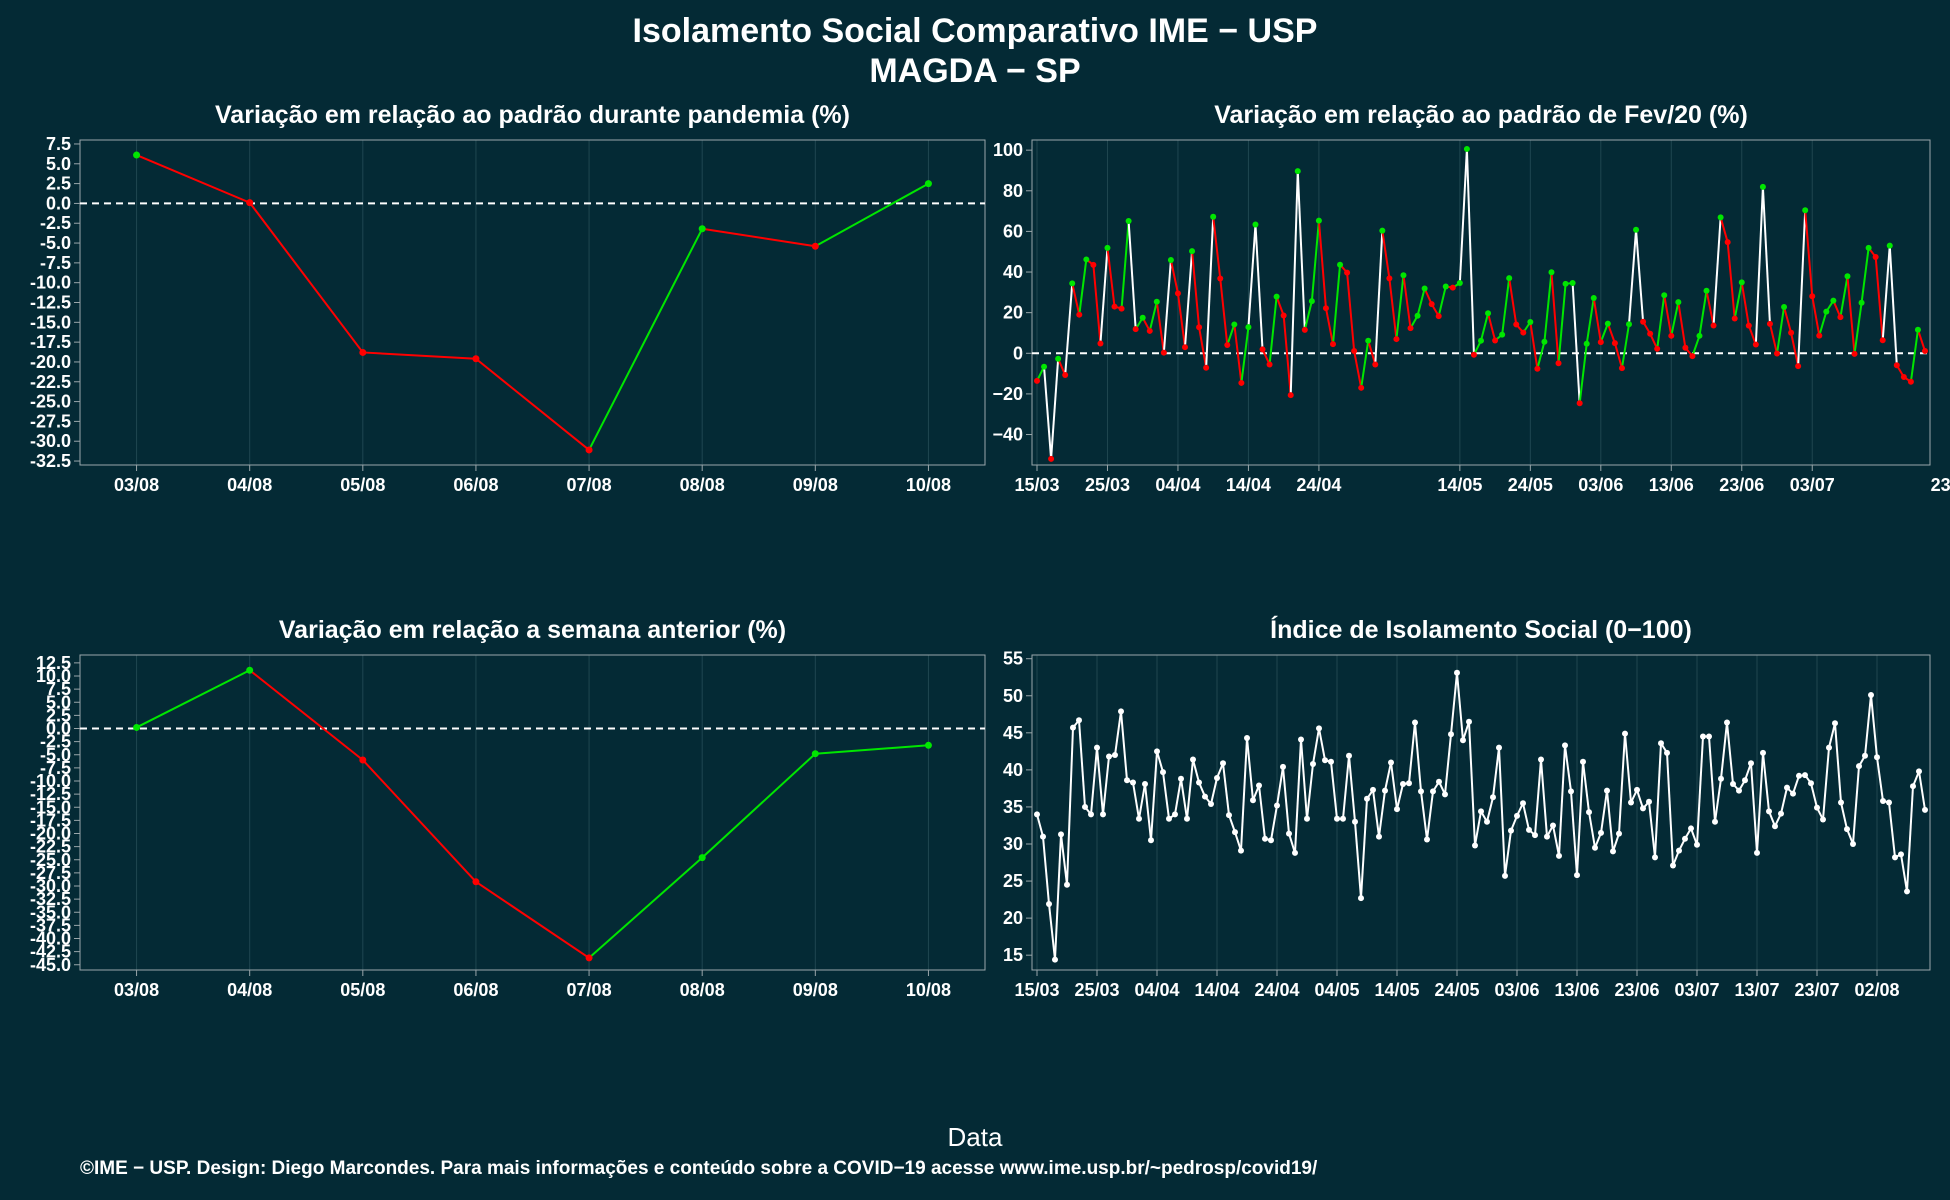  Describe the element at coordinates (815, 485) in the screenshot. I see `x-tick-label: 09/08` at that location.